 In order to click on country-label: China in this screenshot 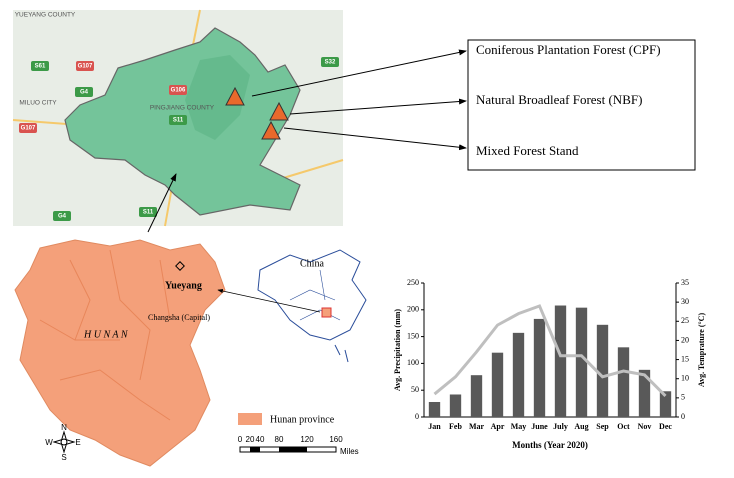, I will do `click(312, 263)`.